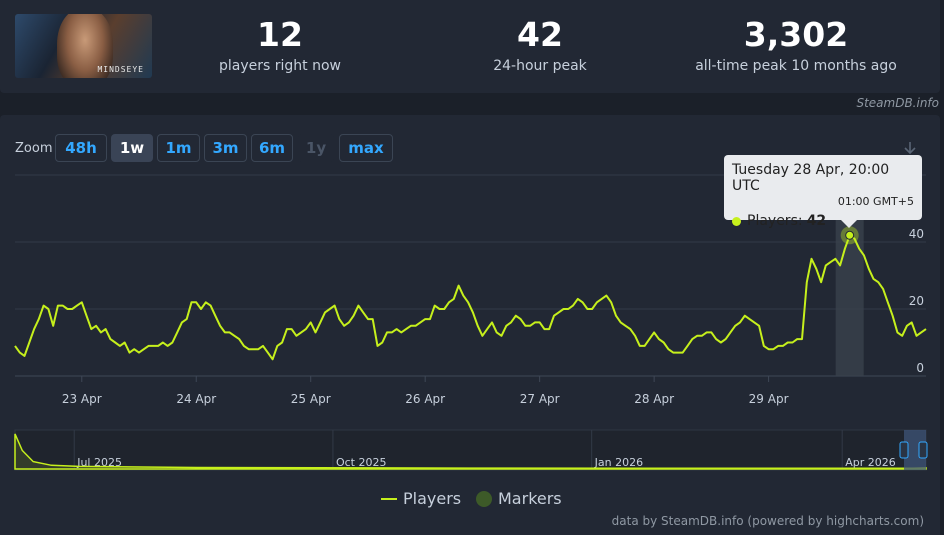 Image resolution: width=944 pixels, height=535 pixels. I want to click on x-tick-label: 27 Apr, so click(540, 399).